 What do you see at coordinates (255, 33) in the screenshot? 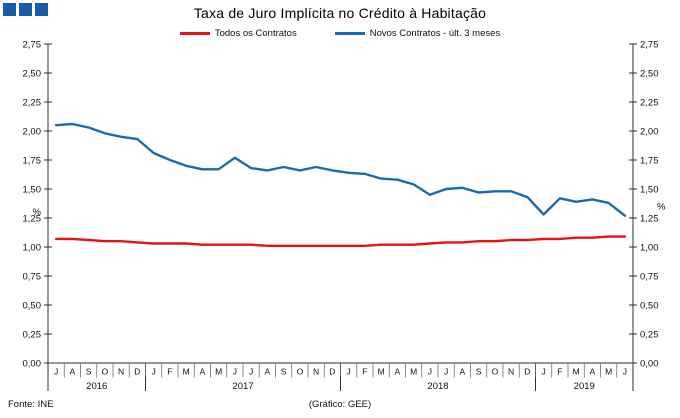
I see `legend-label: Todos os Contratos` at bounding box center [255, 33].